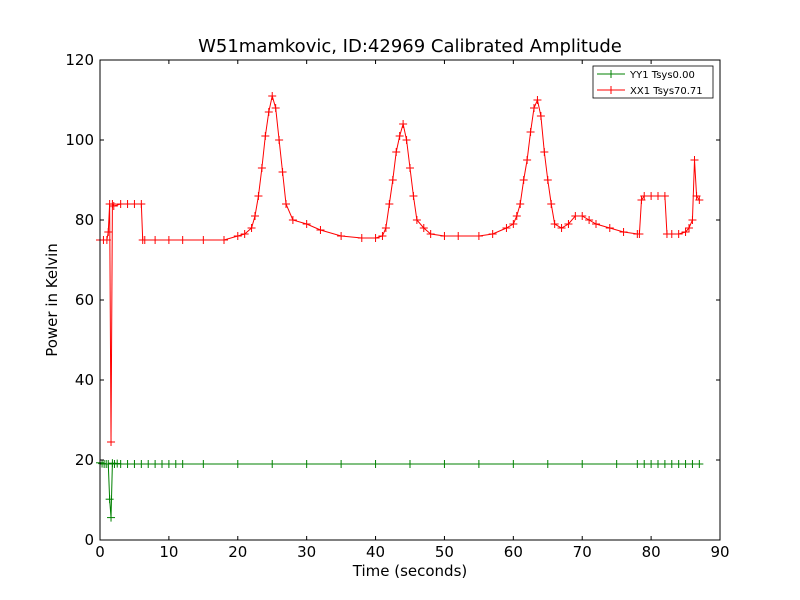 This screenshot has width=800, height=600. What do you see at coordinates (582, 552) in the screenshot?
I see `x-tick-label: 70` at bounding box center [582, 552].